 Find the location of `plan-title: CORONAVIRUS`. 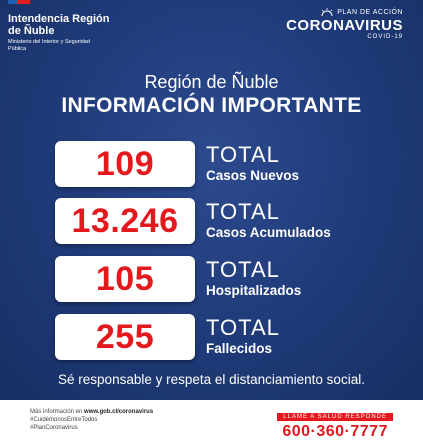

plan-title: CORONAVIRUS is located at coordinates (344, 25).